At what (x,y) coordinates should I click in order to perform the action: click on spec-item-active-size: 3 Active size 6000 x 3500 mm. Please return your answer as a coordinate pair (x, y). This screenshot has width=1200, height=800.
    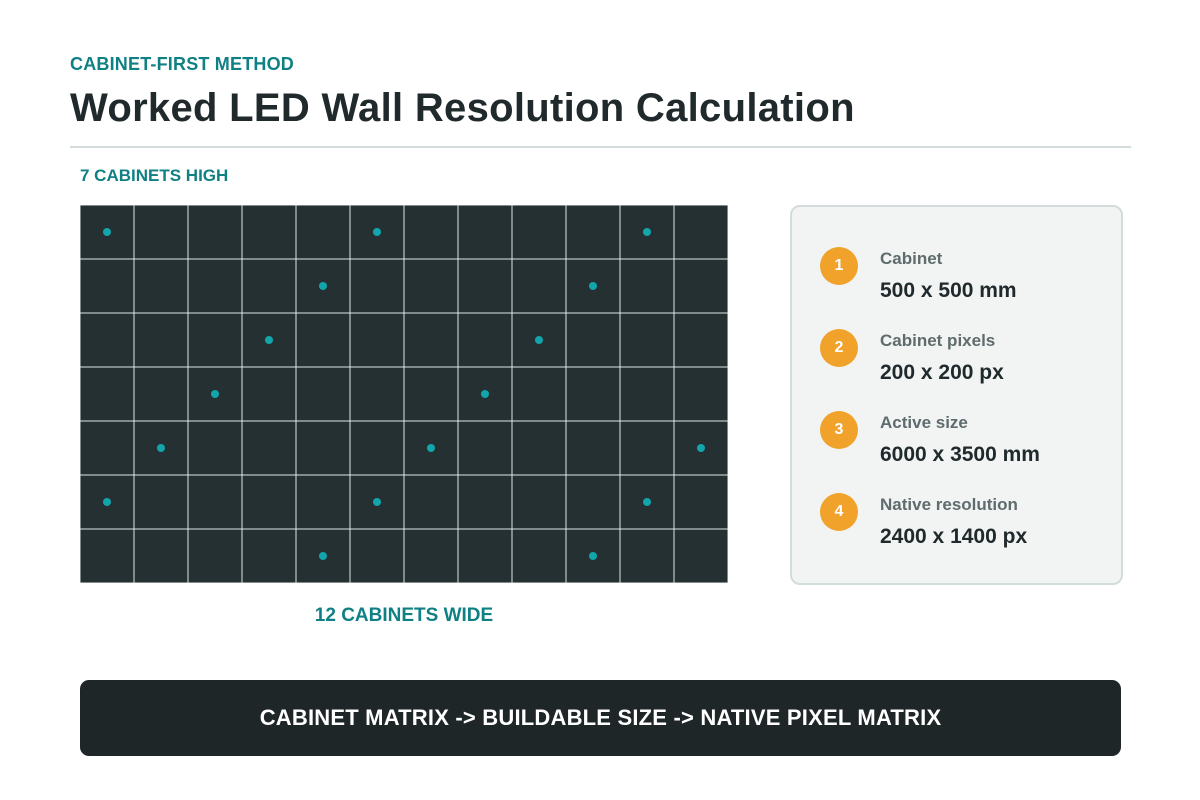
    Looking at the image, I should click on (956, 418).